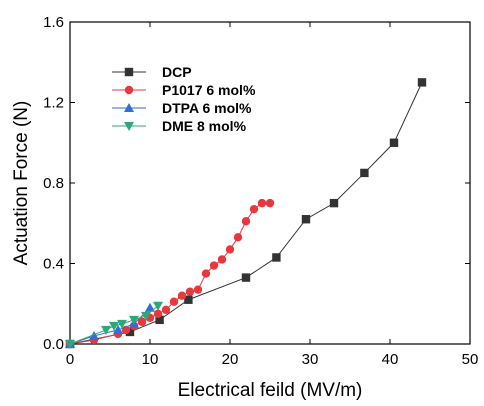 This screenshot has height=406, width=484. What do you see at coordinates (169, 273) in the screenshot?
I see `series-line` at bounding box center [169, 273].